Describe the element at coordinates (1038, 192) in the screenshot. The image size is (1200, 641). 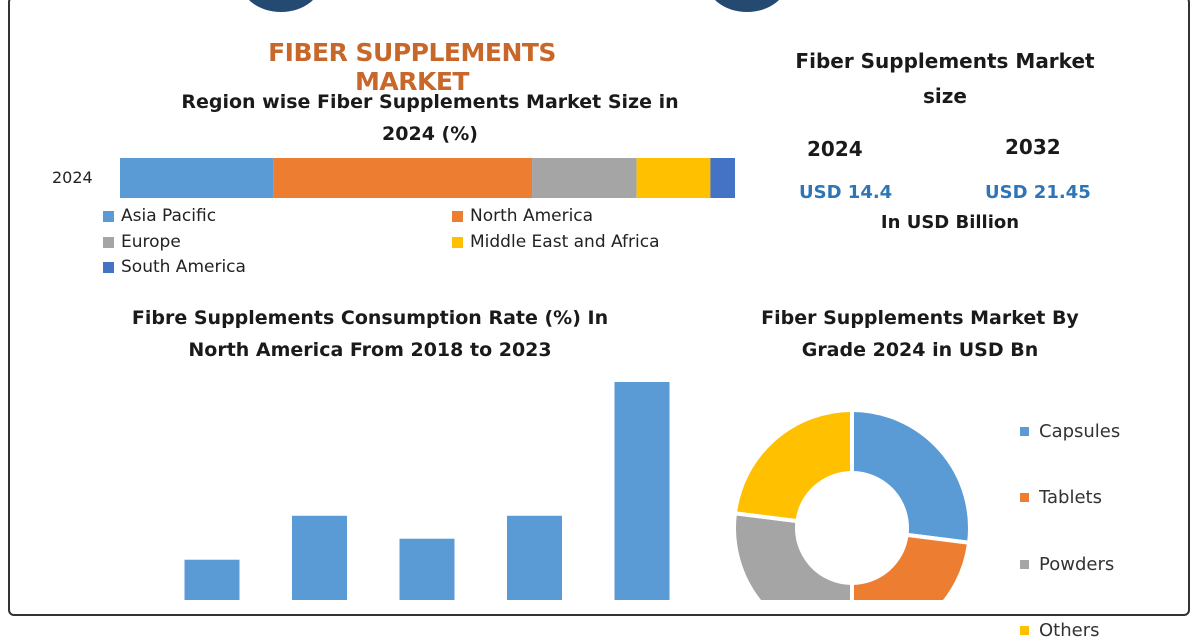
I see `market-size-value-2032: USD 21.45` at that location.